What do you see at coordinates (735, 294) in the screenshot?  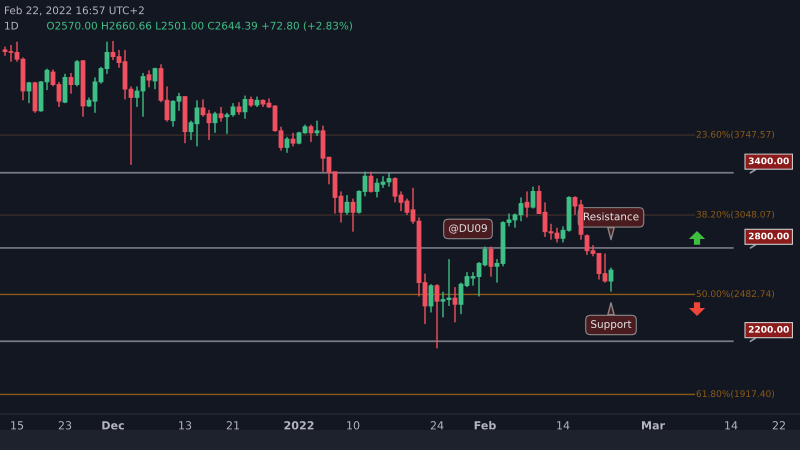 I see `ref-line-label: 50.00%(2482.74)` at bounding box center [735, 294].